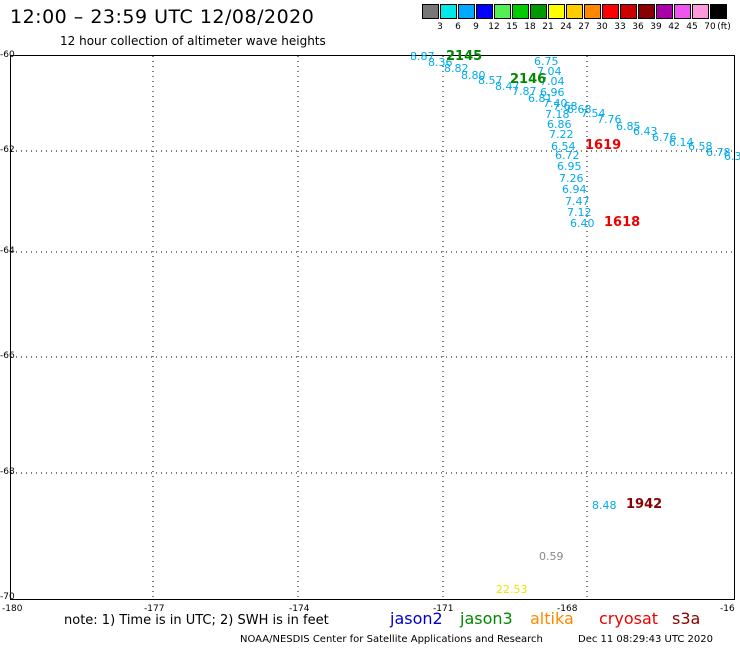 Image resolution: width=740 pixels, height=650 pixels. I want to click on scale-label: 18, so click(530, 27).